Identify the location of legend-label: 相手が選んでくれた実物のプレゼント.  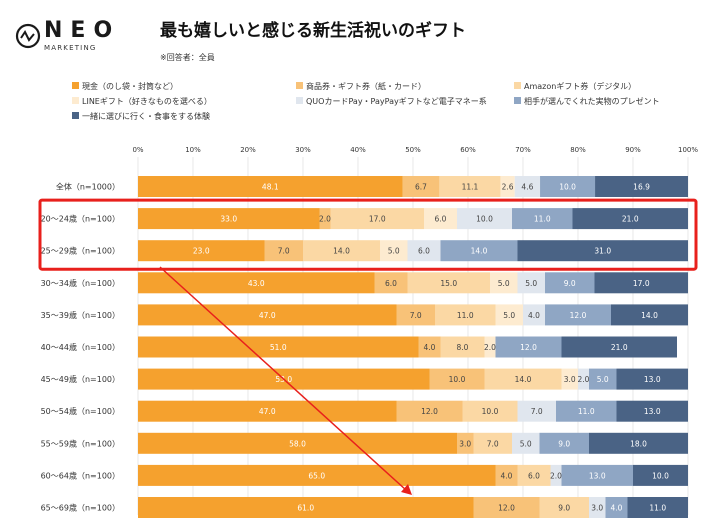
(592, 101).